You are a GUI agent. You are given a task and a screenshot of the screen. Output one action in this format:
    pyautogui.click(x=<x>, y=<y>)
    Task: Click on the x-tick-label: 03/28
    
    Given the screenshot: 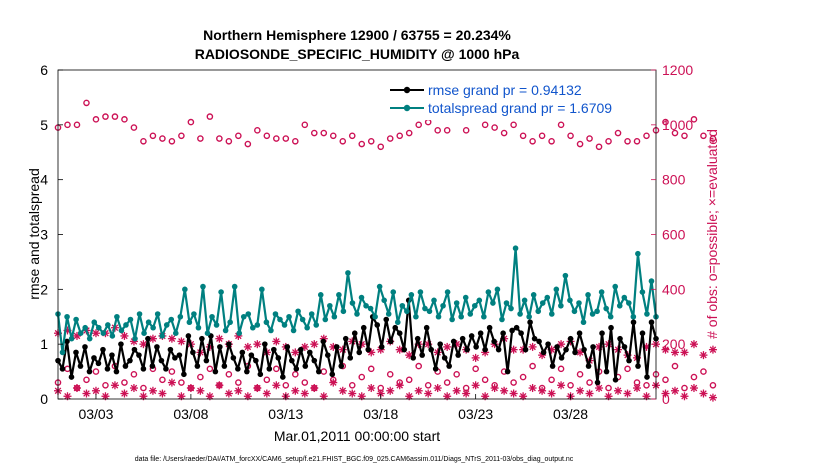 What is the action you would take?
    pyautogui.click(x=570, y=414)
    